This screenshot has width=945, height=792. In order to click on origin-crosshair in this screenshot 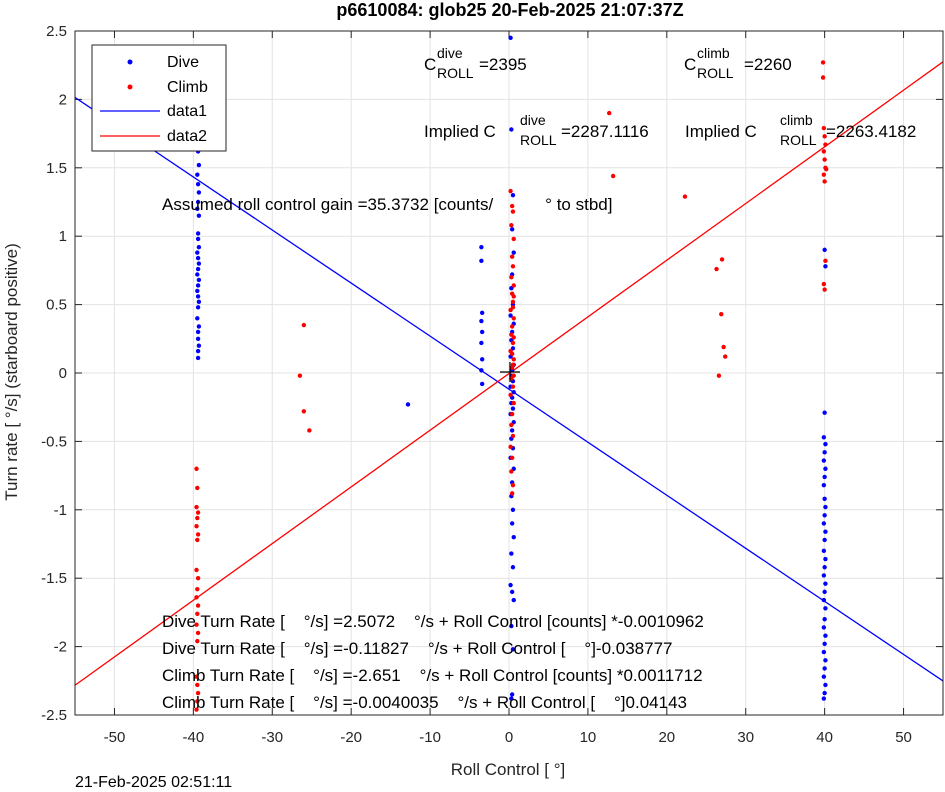, I will do `click(510, 372)`.